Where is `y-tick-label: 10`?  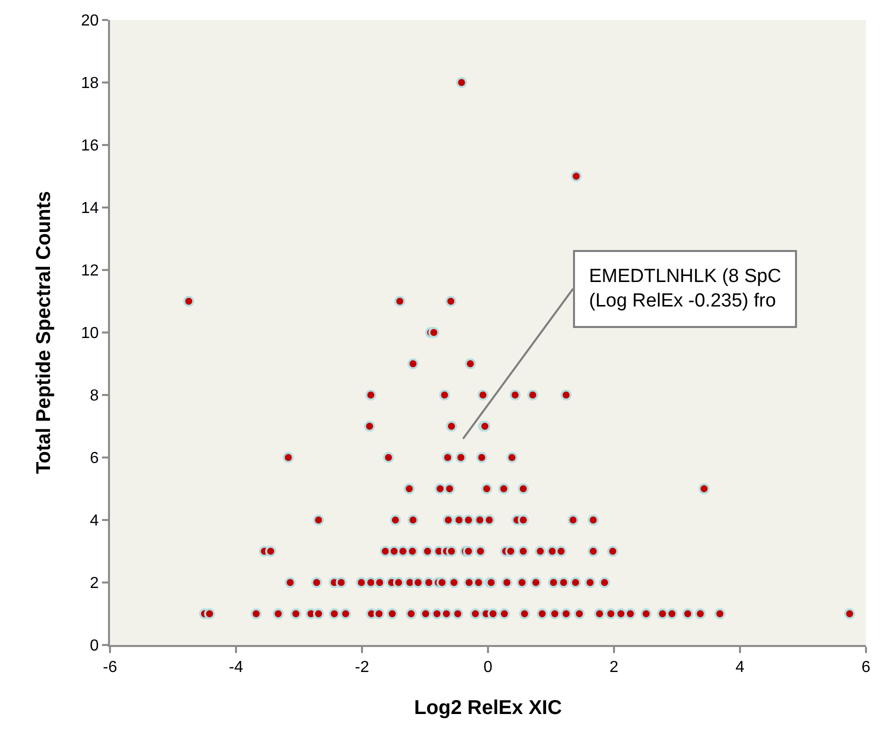 y-tick-label: 10 is located at coordinates (90, 333).